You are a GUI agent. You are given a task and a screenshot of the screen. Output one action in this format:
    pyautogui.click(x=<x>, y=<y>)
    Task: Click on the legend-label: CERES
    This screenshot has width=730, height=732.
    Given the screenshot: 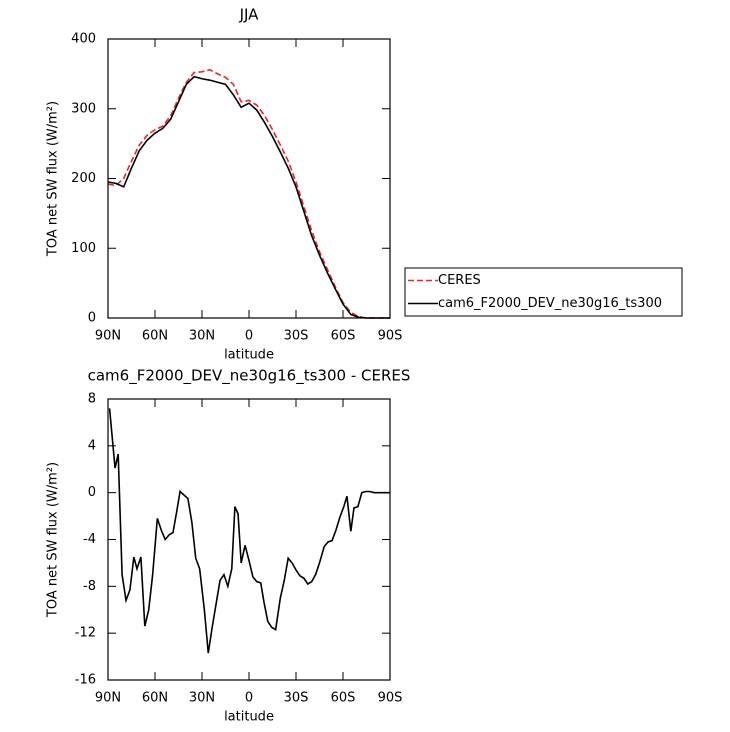 What is the action you would take?
    pyautogui.click(x=459, y=280)
    